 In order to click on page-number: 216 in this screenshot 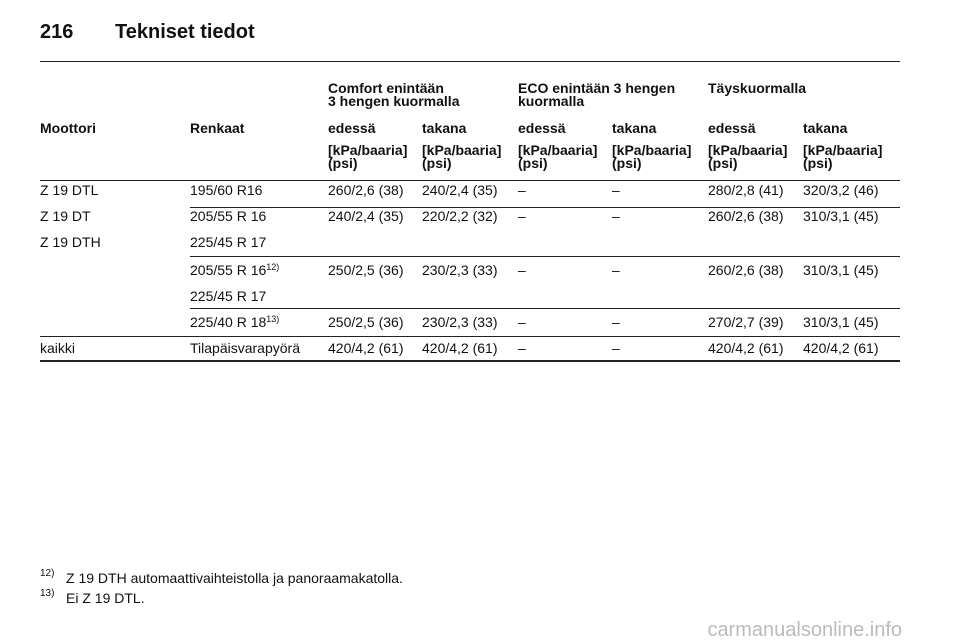, I will do `click(57, 32)`.